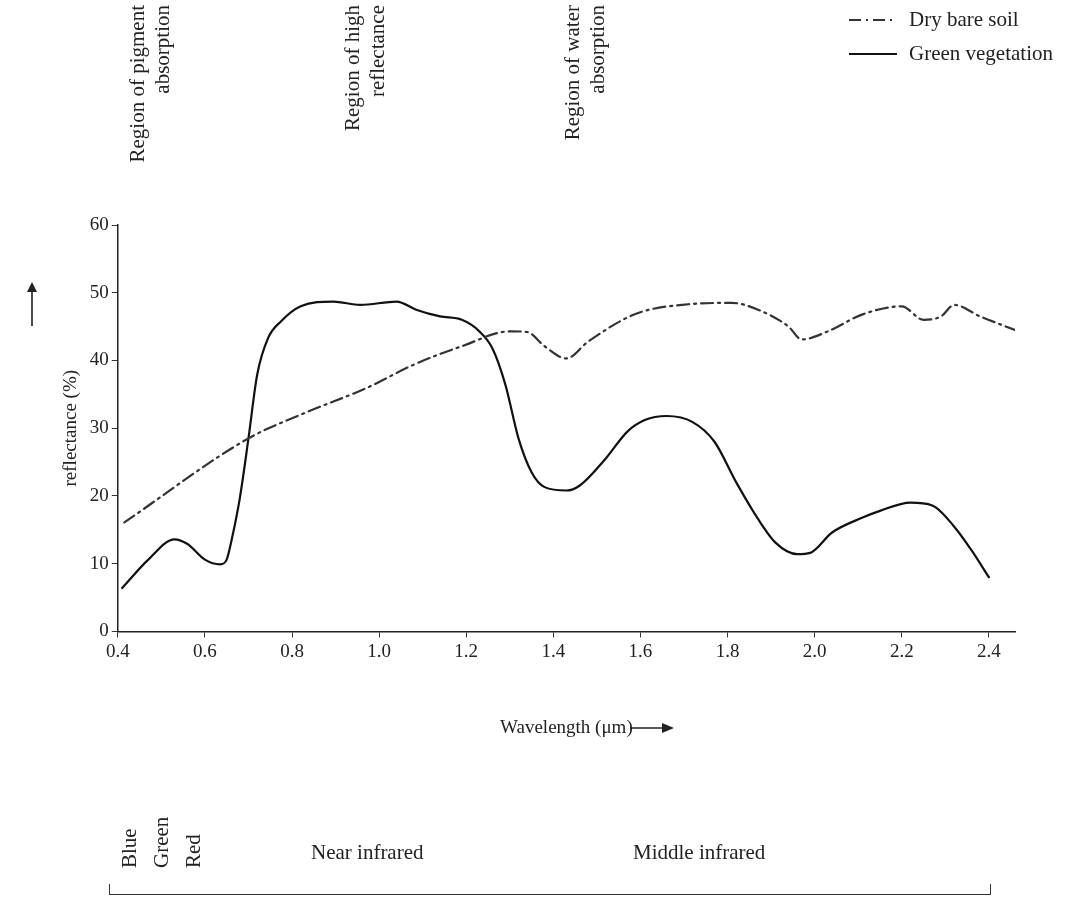 The height and width of the screenshot is (906, 1065). What do you see at coordinates (553, 650) in the screenshot?
I see `x-tick-label: 1.4` at bounding box center [553, 650].